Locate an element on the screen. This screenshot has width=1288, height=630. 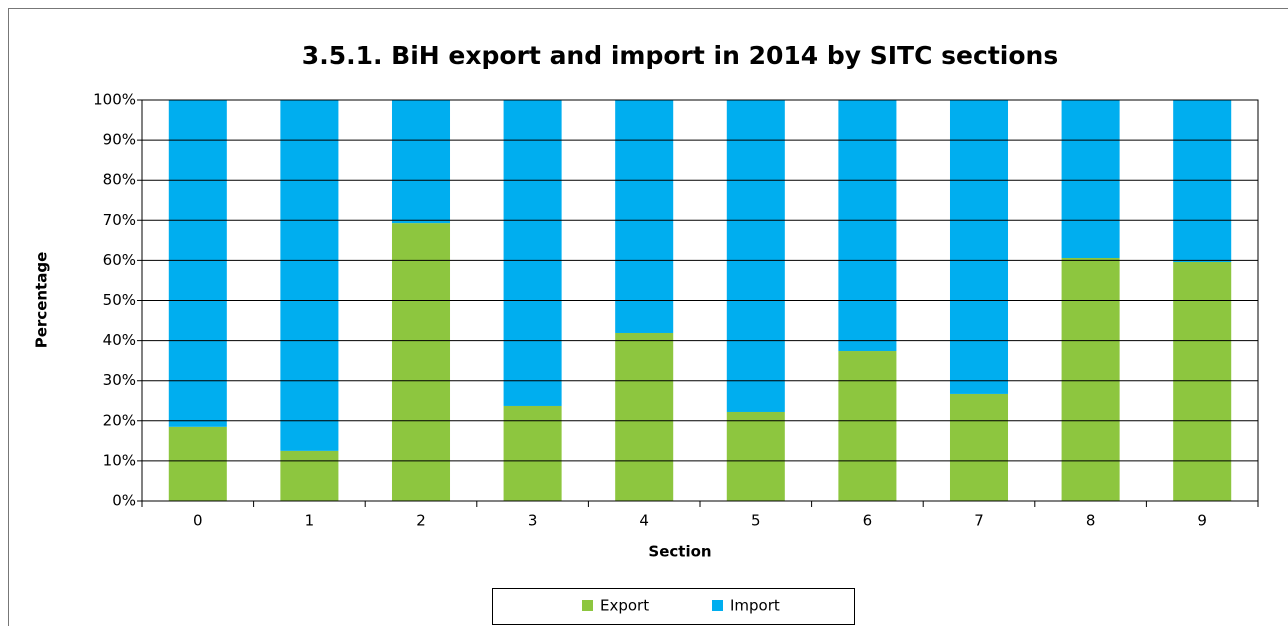
y-tick-label: 50% is located at coordinates (119, 300).